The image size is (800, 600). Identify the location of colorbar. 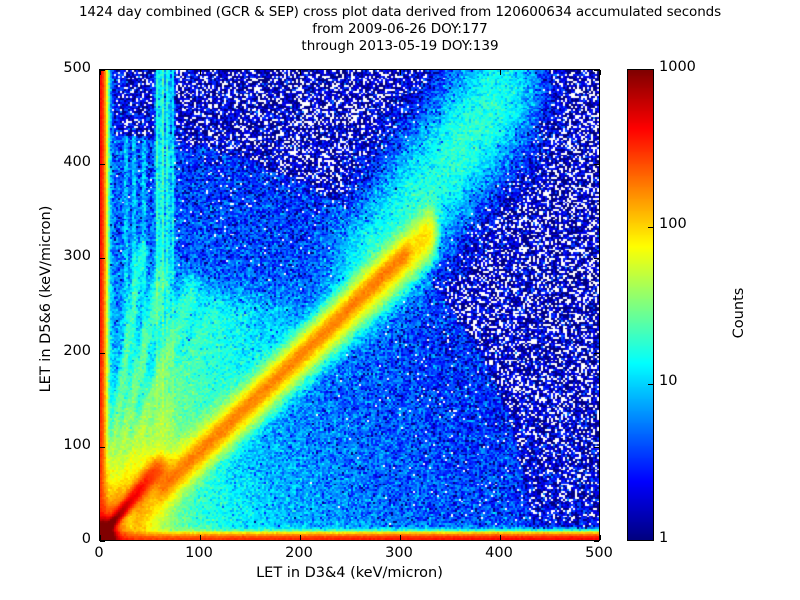
(640, 305).